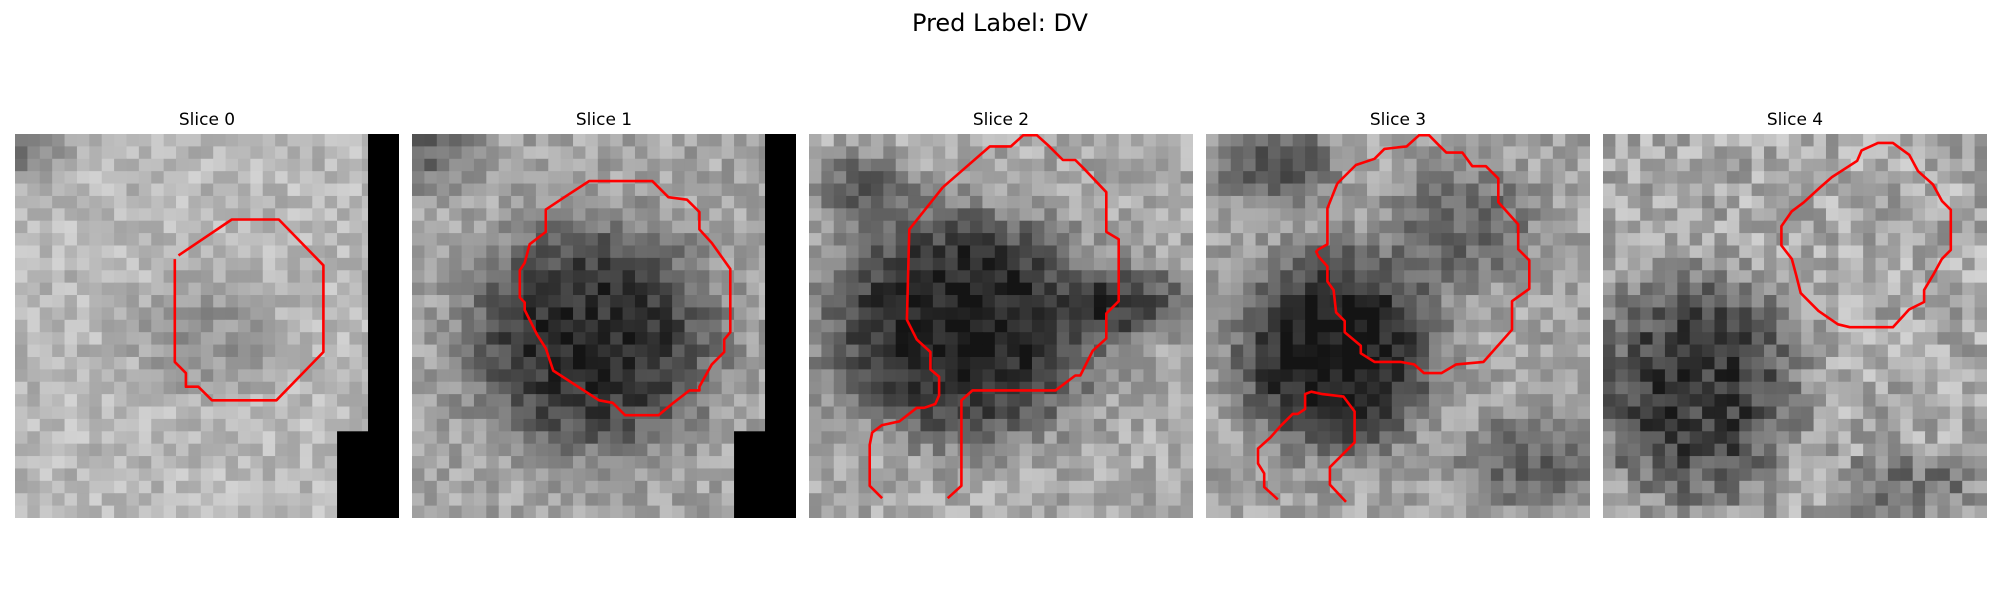 This screenshot has width=2000, height=600. What do you see at coordinates (1795, 120) in the screenshot?
I see `slice-title: Slice 4` at bounding box center [1795, 120].